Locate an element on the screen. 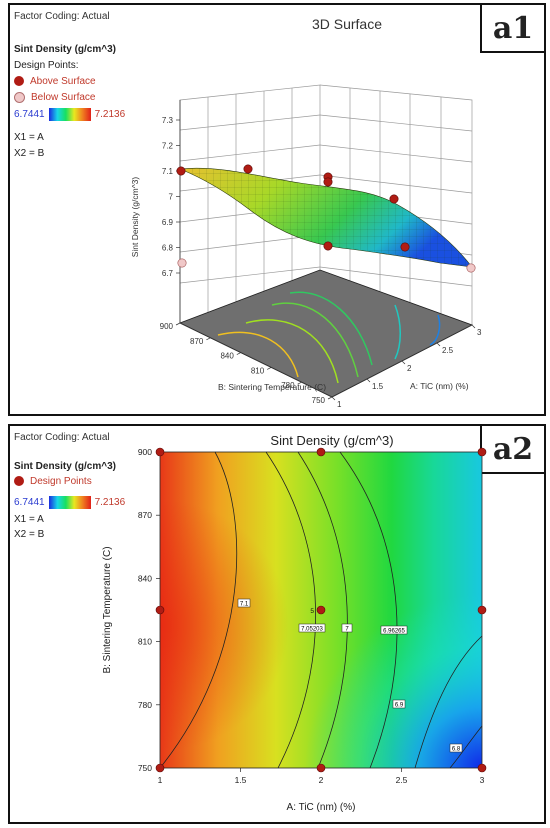 Image resolution: width=550 pixels, height=828 pixels. z-axis-label: Sint Density (g/cm^3) is located at coordinates (135, 217).